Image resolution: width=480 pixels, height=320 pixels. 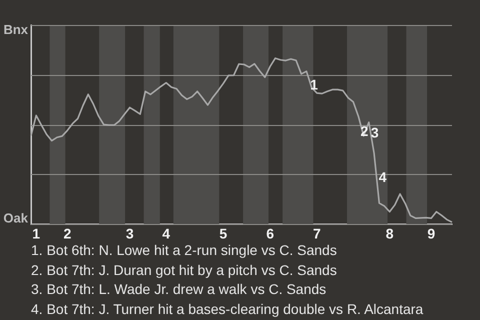 What do you see at coordinates (364, 130) in the screenshot?
I see `annotation: 2` at bounding box center [364, 130].